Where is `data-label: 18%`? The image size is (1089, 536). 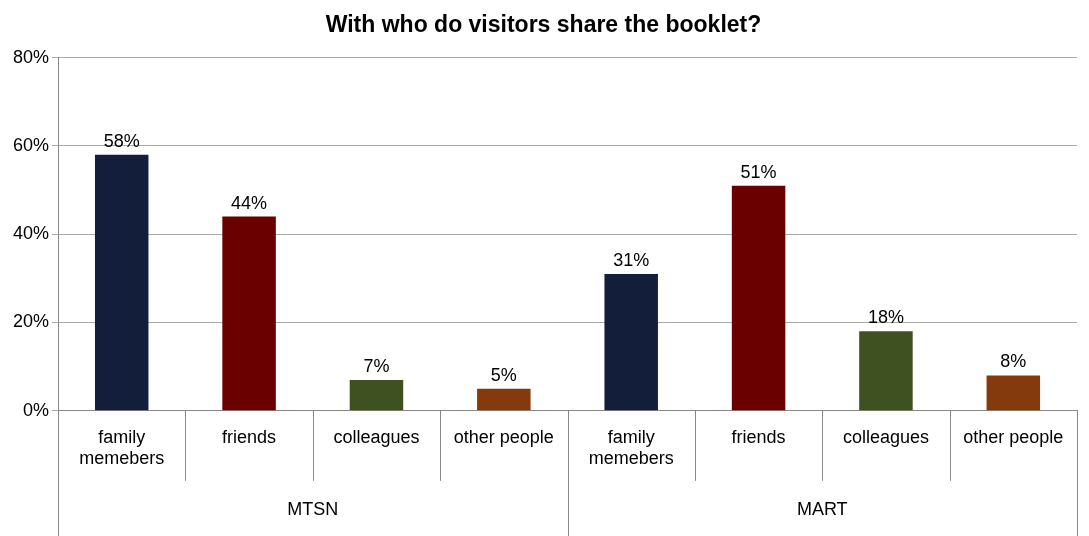 data-label: 18% is located at coordinates (885, 317).